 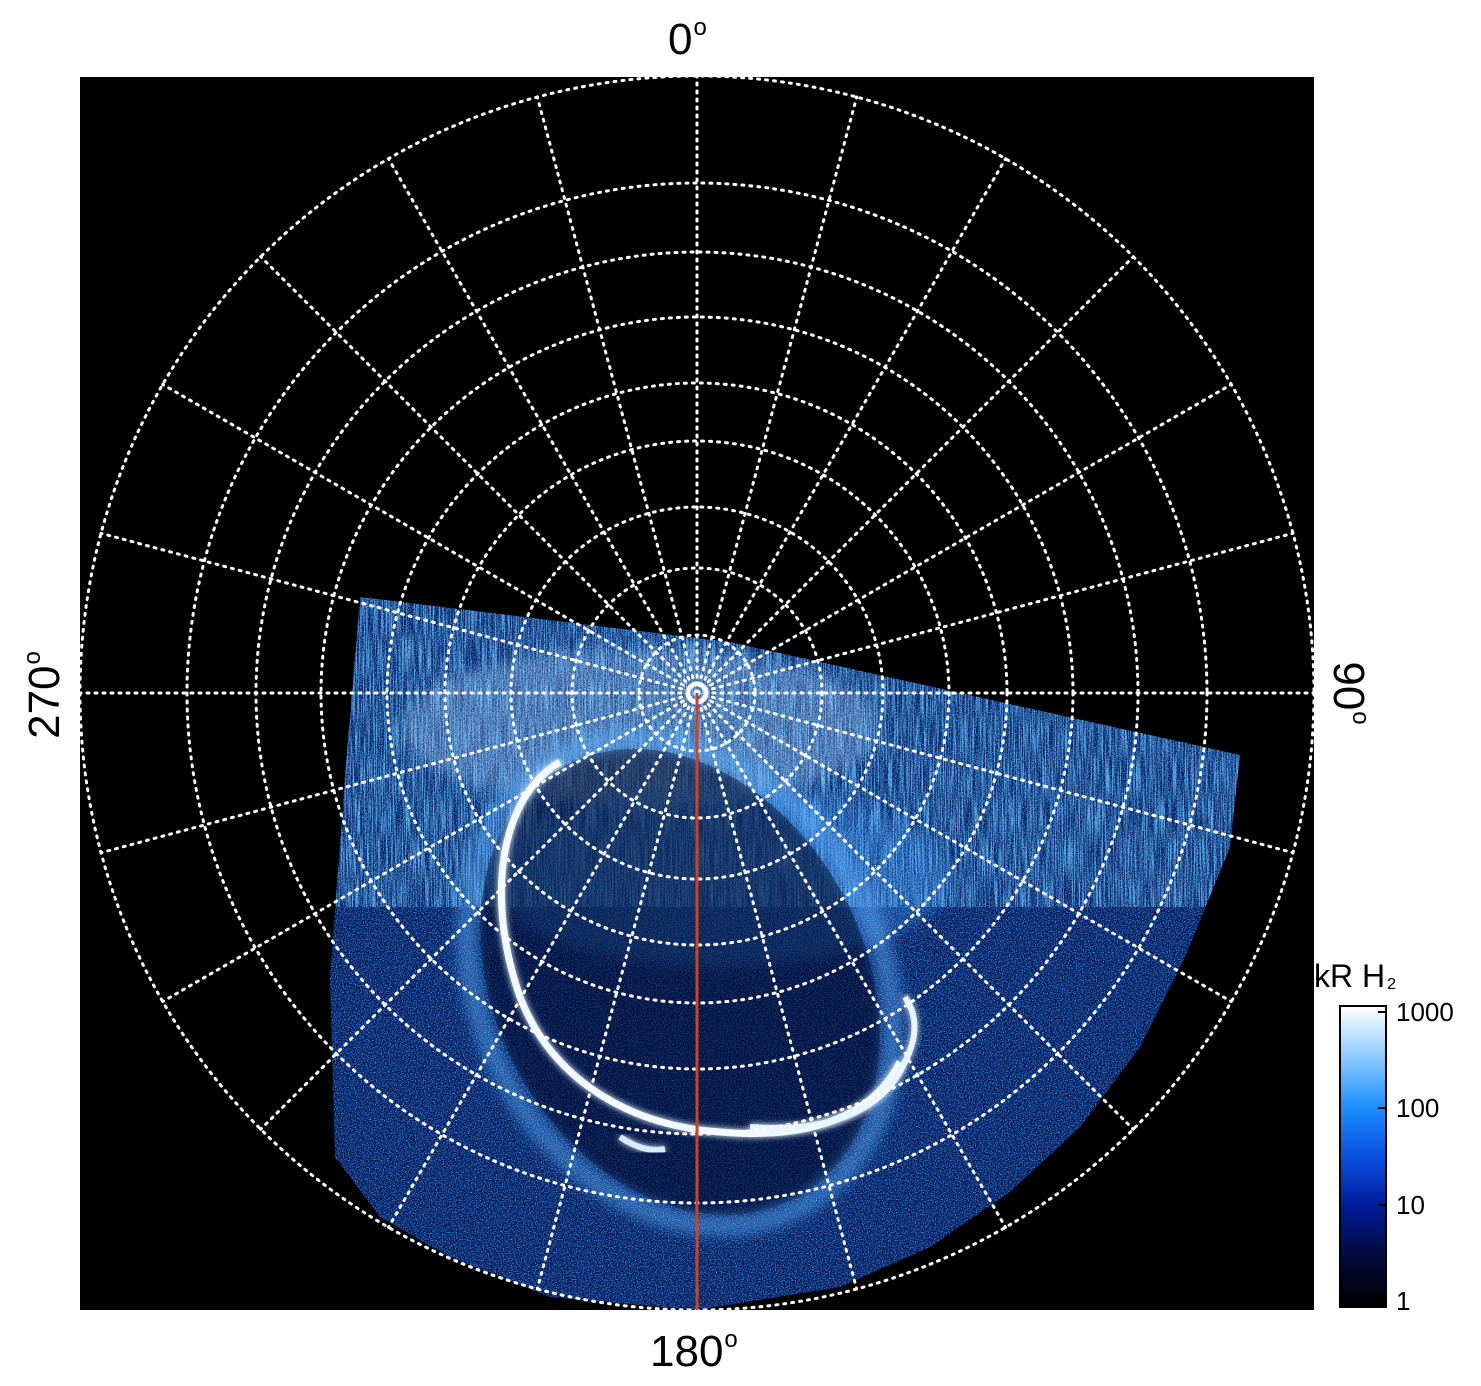 I want to click on oval-spot, so click(x=642, y=1143).